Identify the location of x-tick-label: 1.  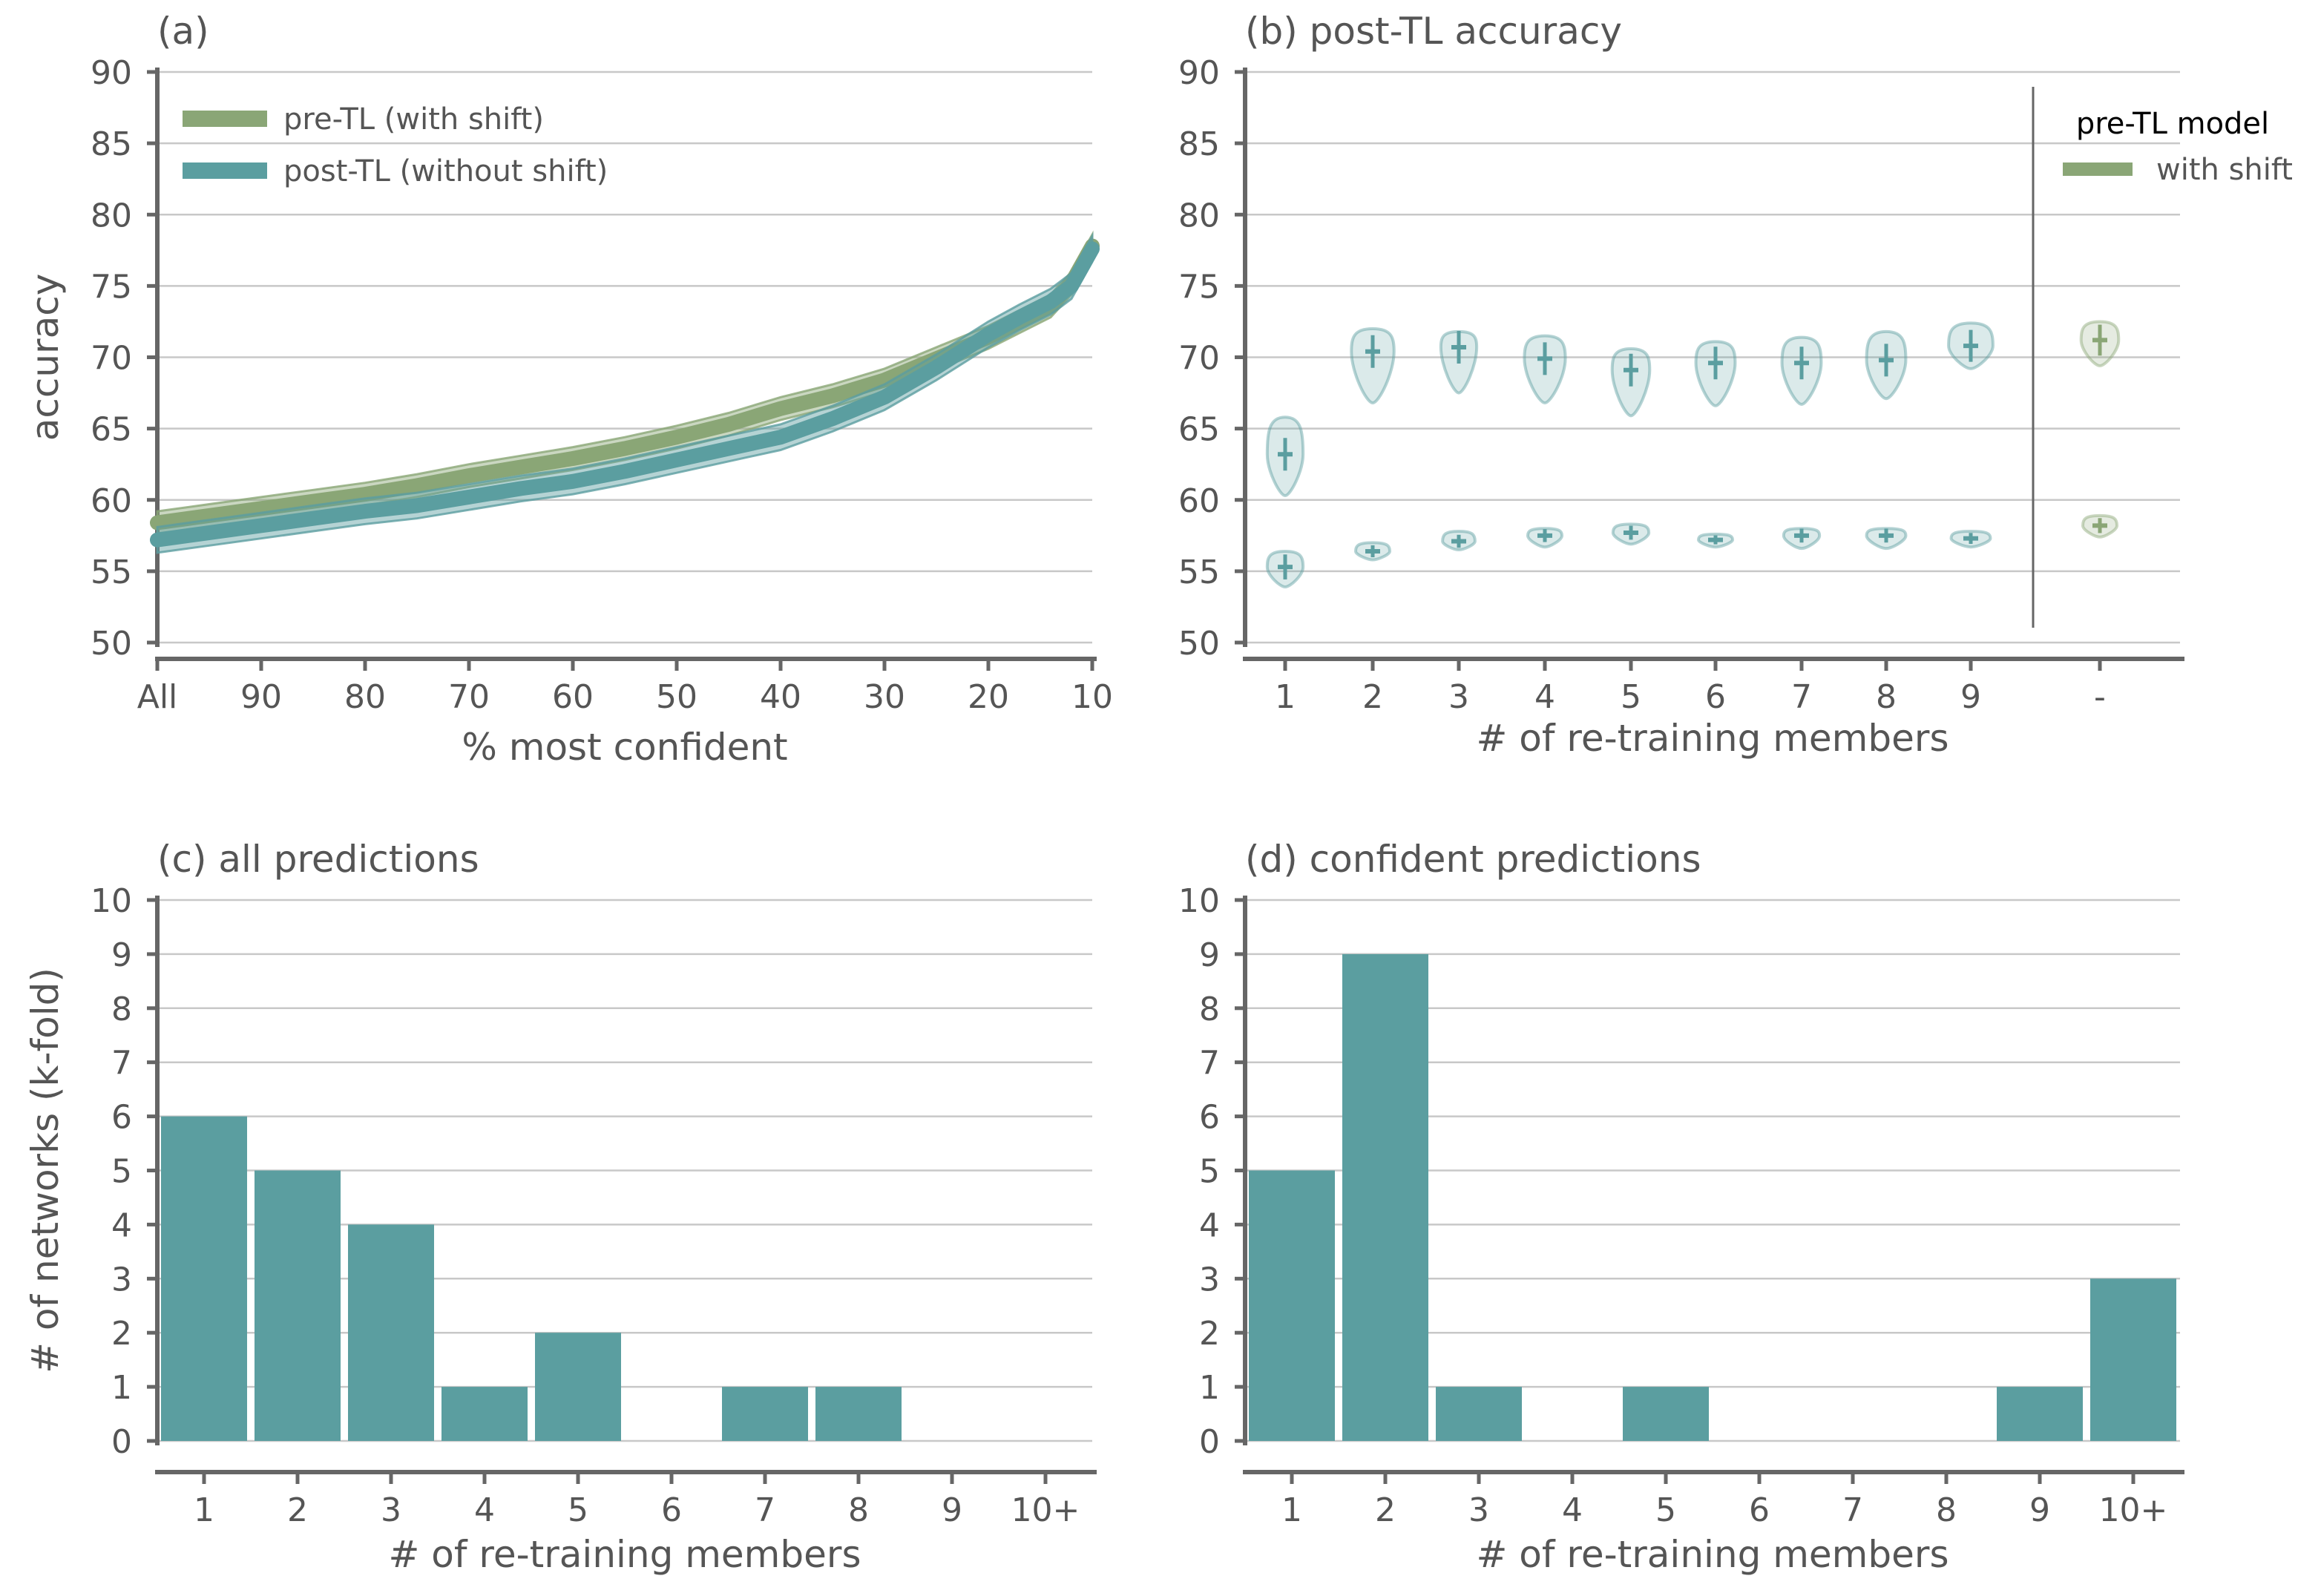
(1286, 697).